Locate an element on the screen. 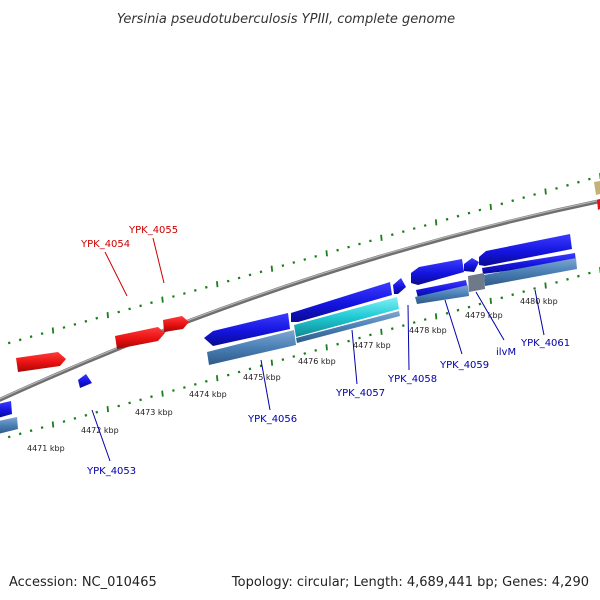  ruler-label-4475: 4475 kbp is located at coordinates (262, 377).